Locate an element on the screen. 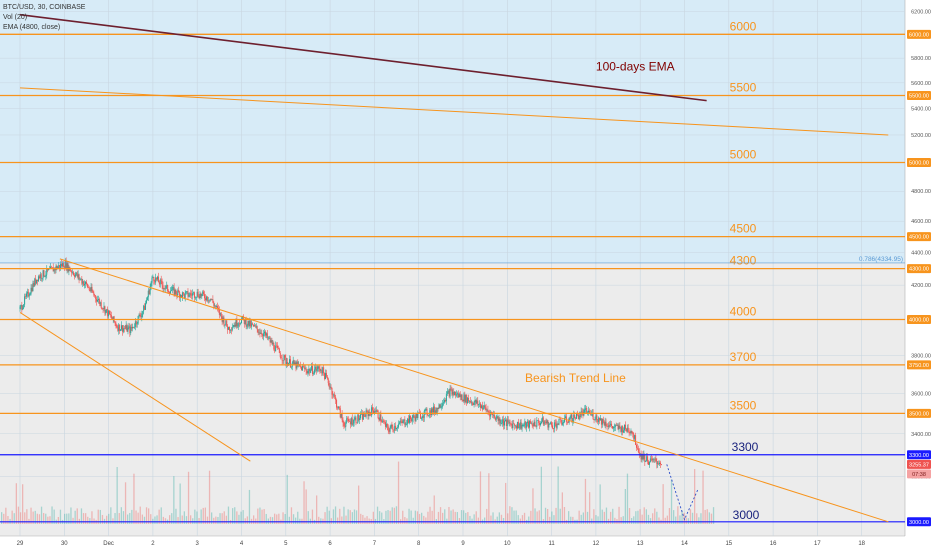  y-tick-label: 5200.00 is located at coordinates (921, 136).